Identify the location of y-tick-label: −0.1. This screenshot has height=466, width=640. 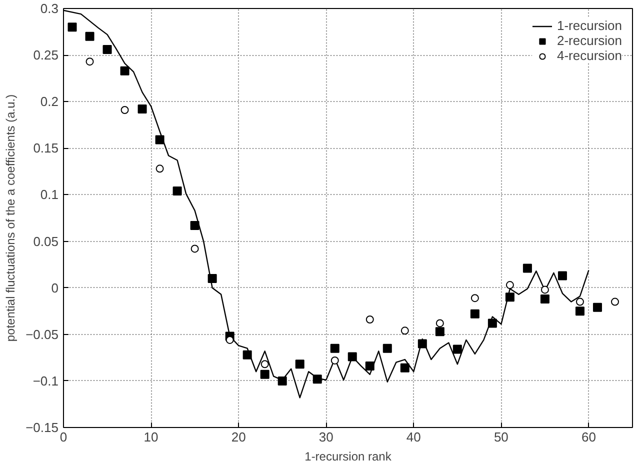
(45, 380).